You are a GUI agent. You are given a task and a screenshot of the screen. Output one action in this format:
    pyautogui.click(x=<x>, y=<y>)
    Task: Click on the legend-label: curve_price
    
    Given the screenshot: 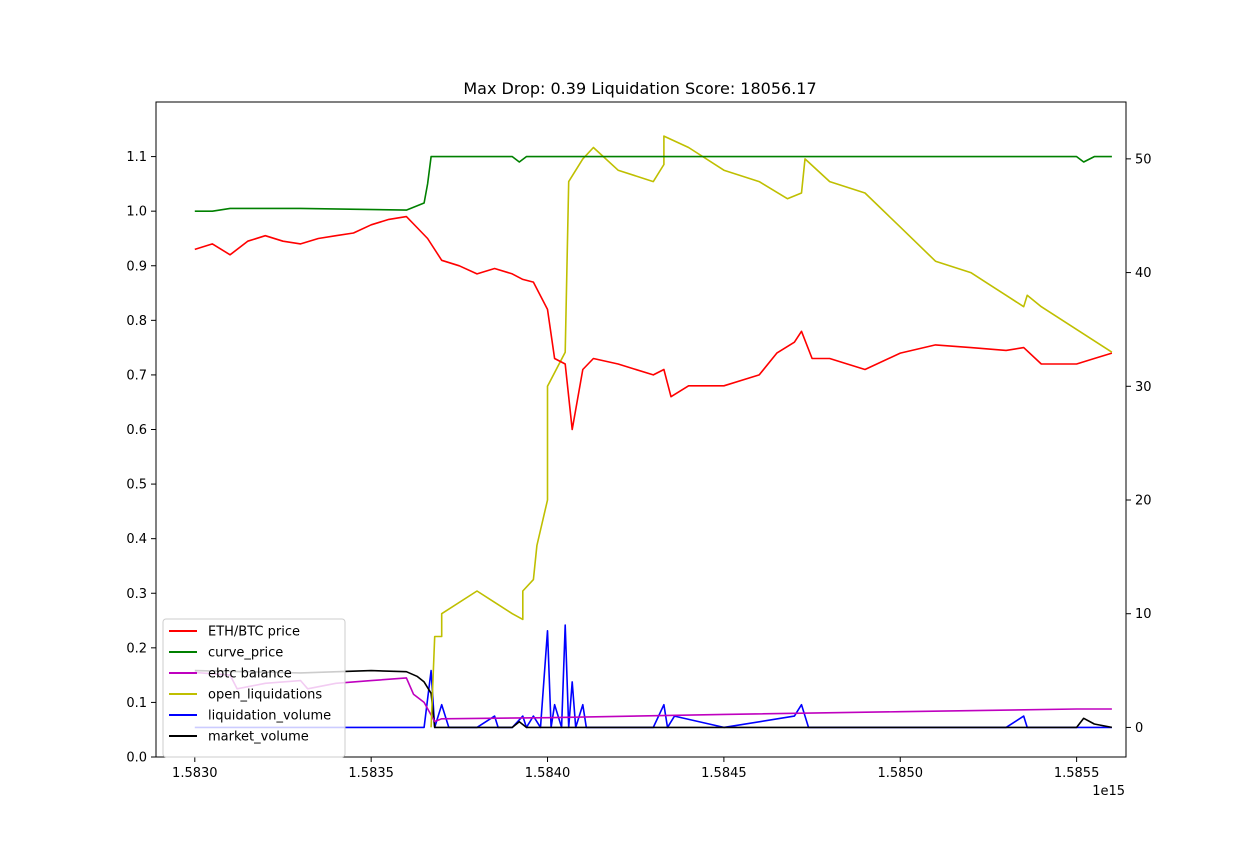 What is the action you would take?
    pyautogui.click(x=245, y=653)
    